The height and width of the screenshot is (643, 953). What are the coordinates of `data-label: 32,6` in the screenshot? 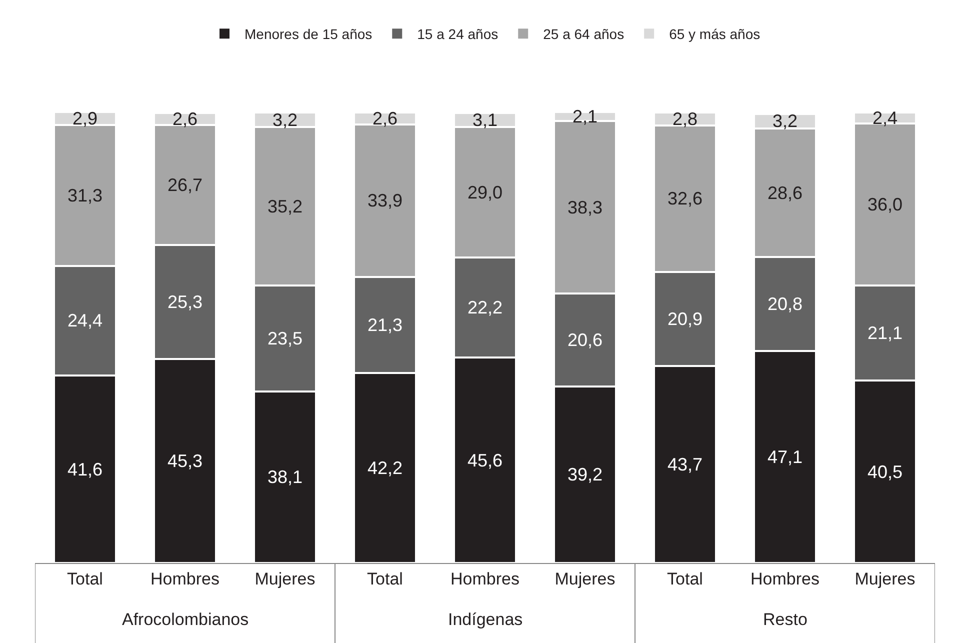 It's located at (685, 198).